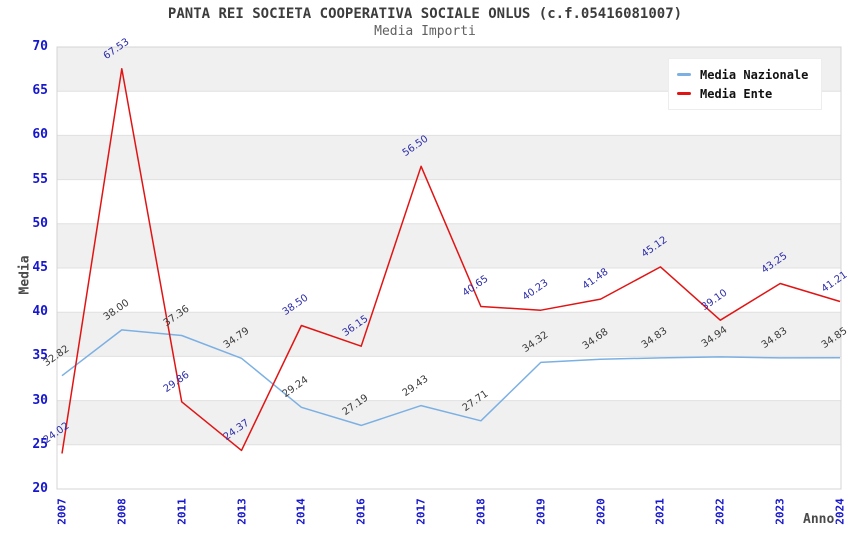  What do you see at coordinates (684, 74) in the screenshot?
I see `media-nazionale-line-swatch-icon` at bounding box center [684, 74].